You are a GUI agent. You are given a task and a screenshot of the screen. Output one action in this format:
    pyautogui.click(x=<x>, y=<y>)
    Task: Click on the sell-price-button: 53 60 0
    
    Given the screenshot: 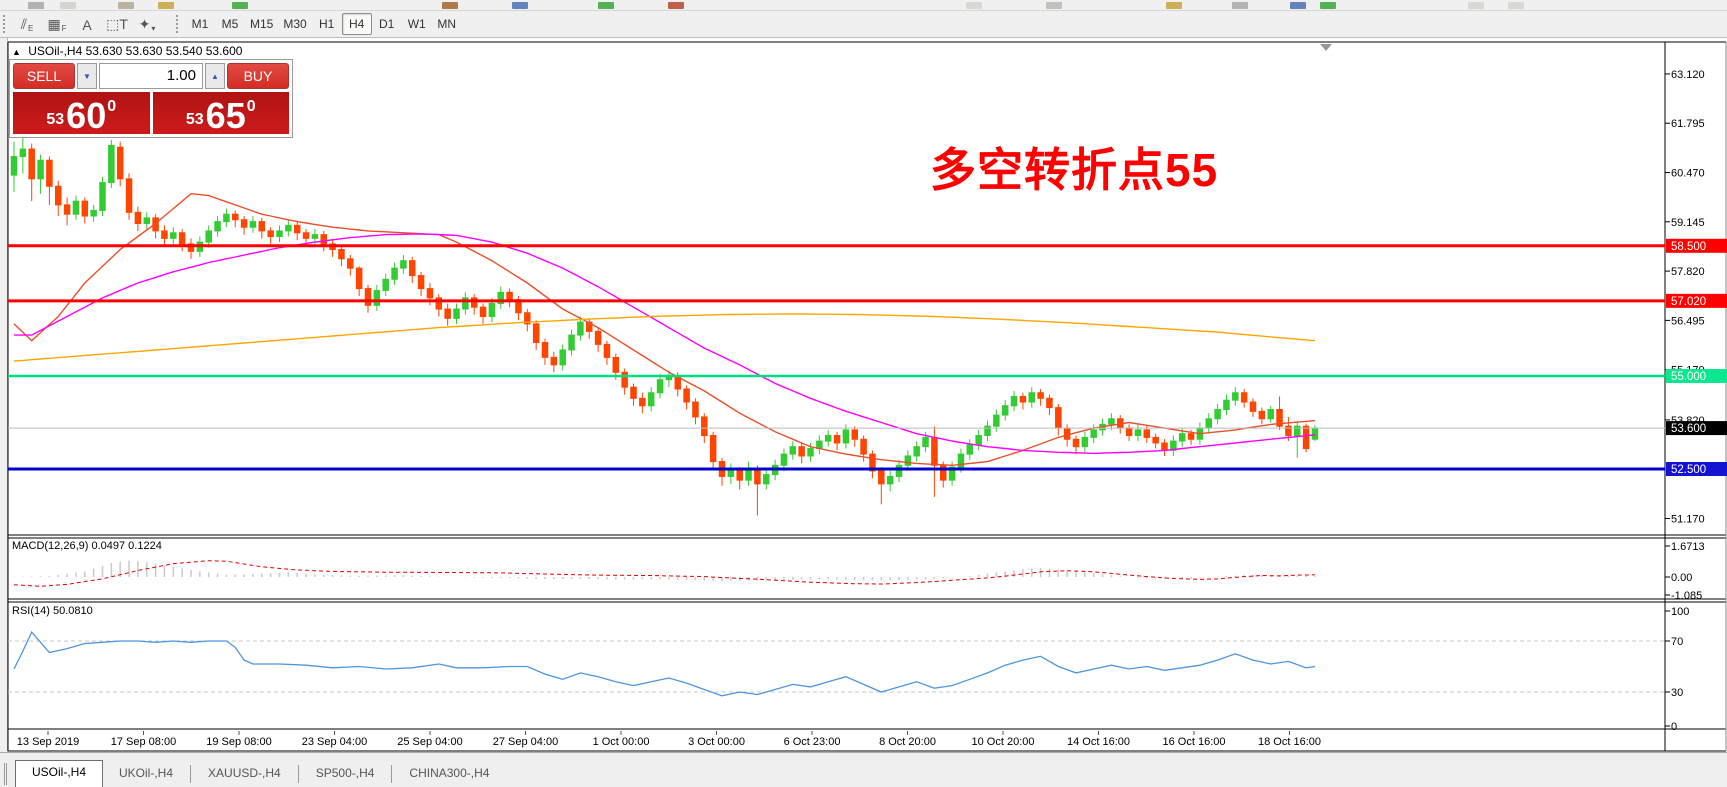 What is the action you would take?
    pyautogui.click(x=81, y=113)
    